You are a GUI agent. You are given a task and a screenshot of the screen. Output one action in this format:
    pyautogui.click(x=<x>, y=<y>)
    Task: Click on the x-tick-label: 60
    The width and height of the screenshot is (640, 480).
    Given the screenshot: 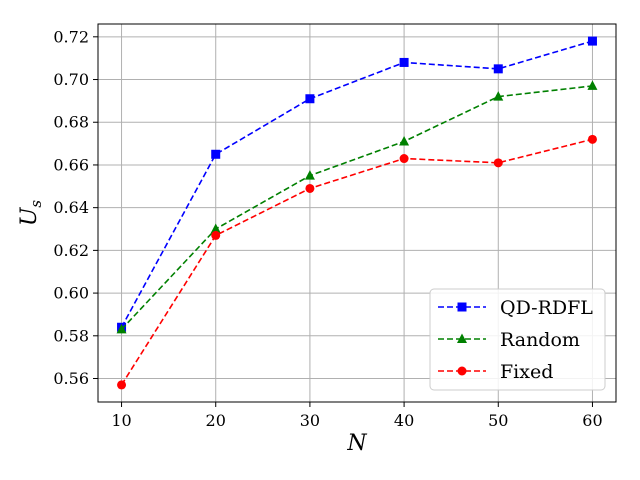 What is the action you would take?
    pyautogui.click(x=592, y=420)
    